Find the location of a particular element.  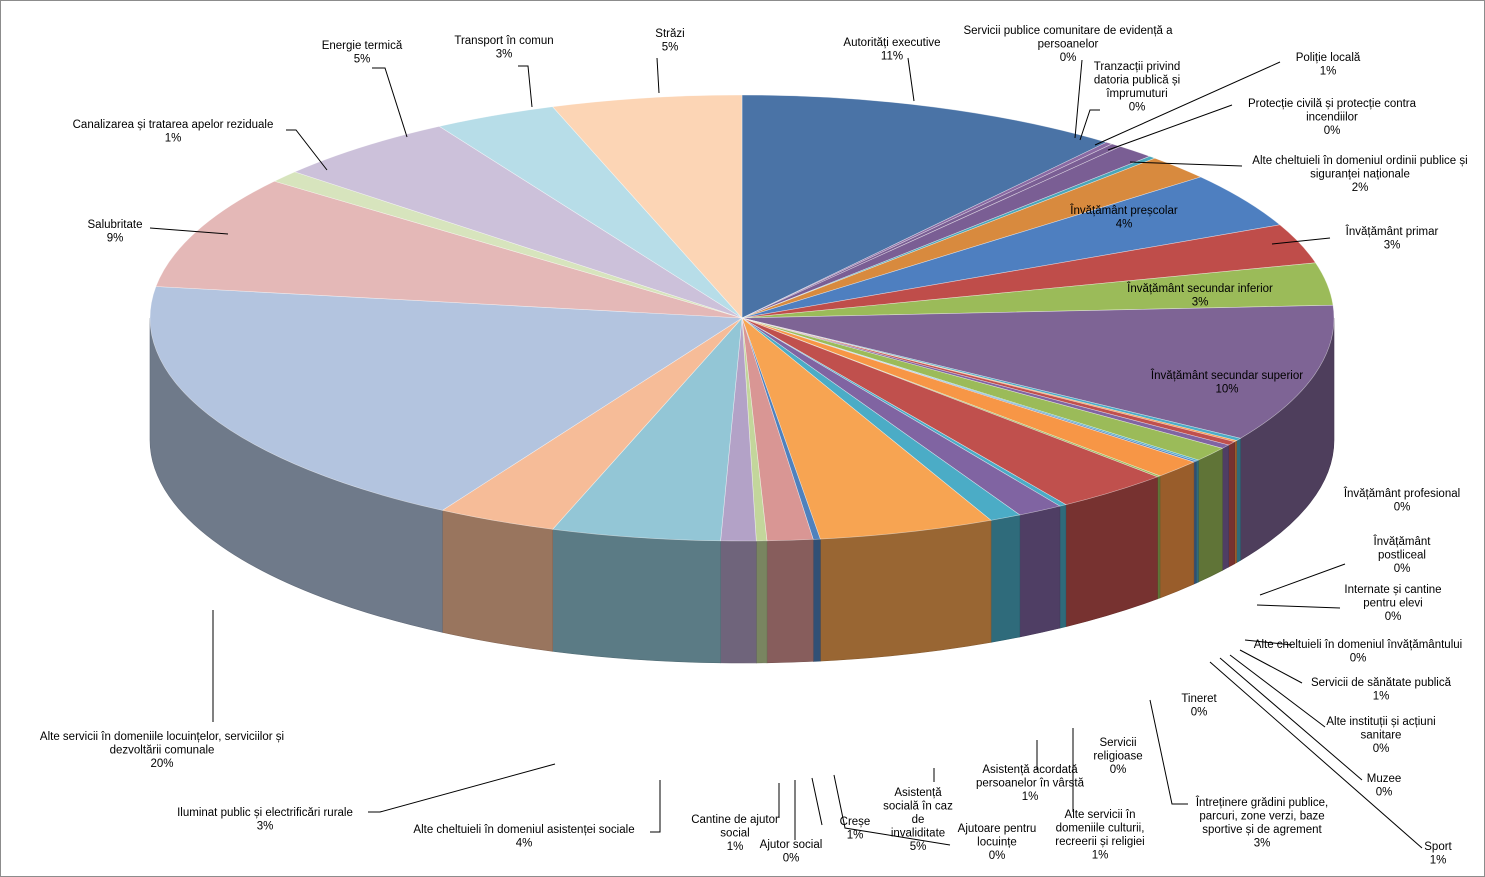

data-label-line: Străzi is located at coordinates (669, 34).